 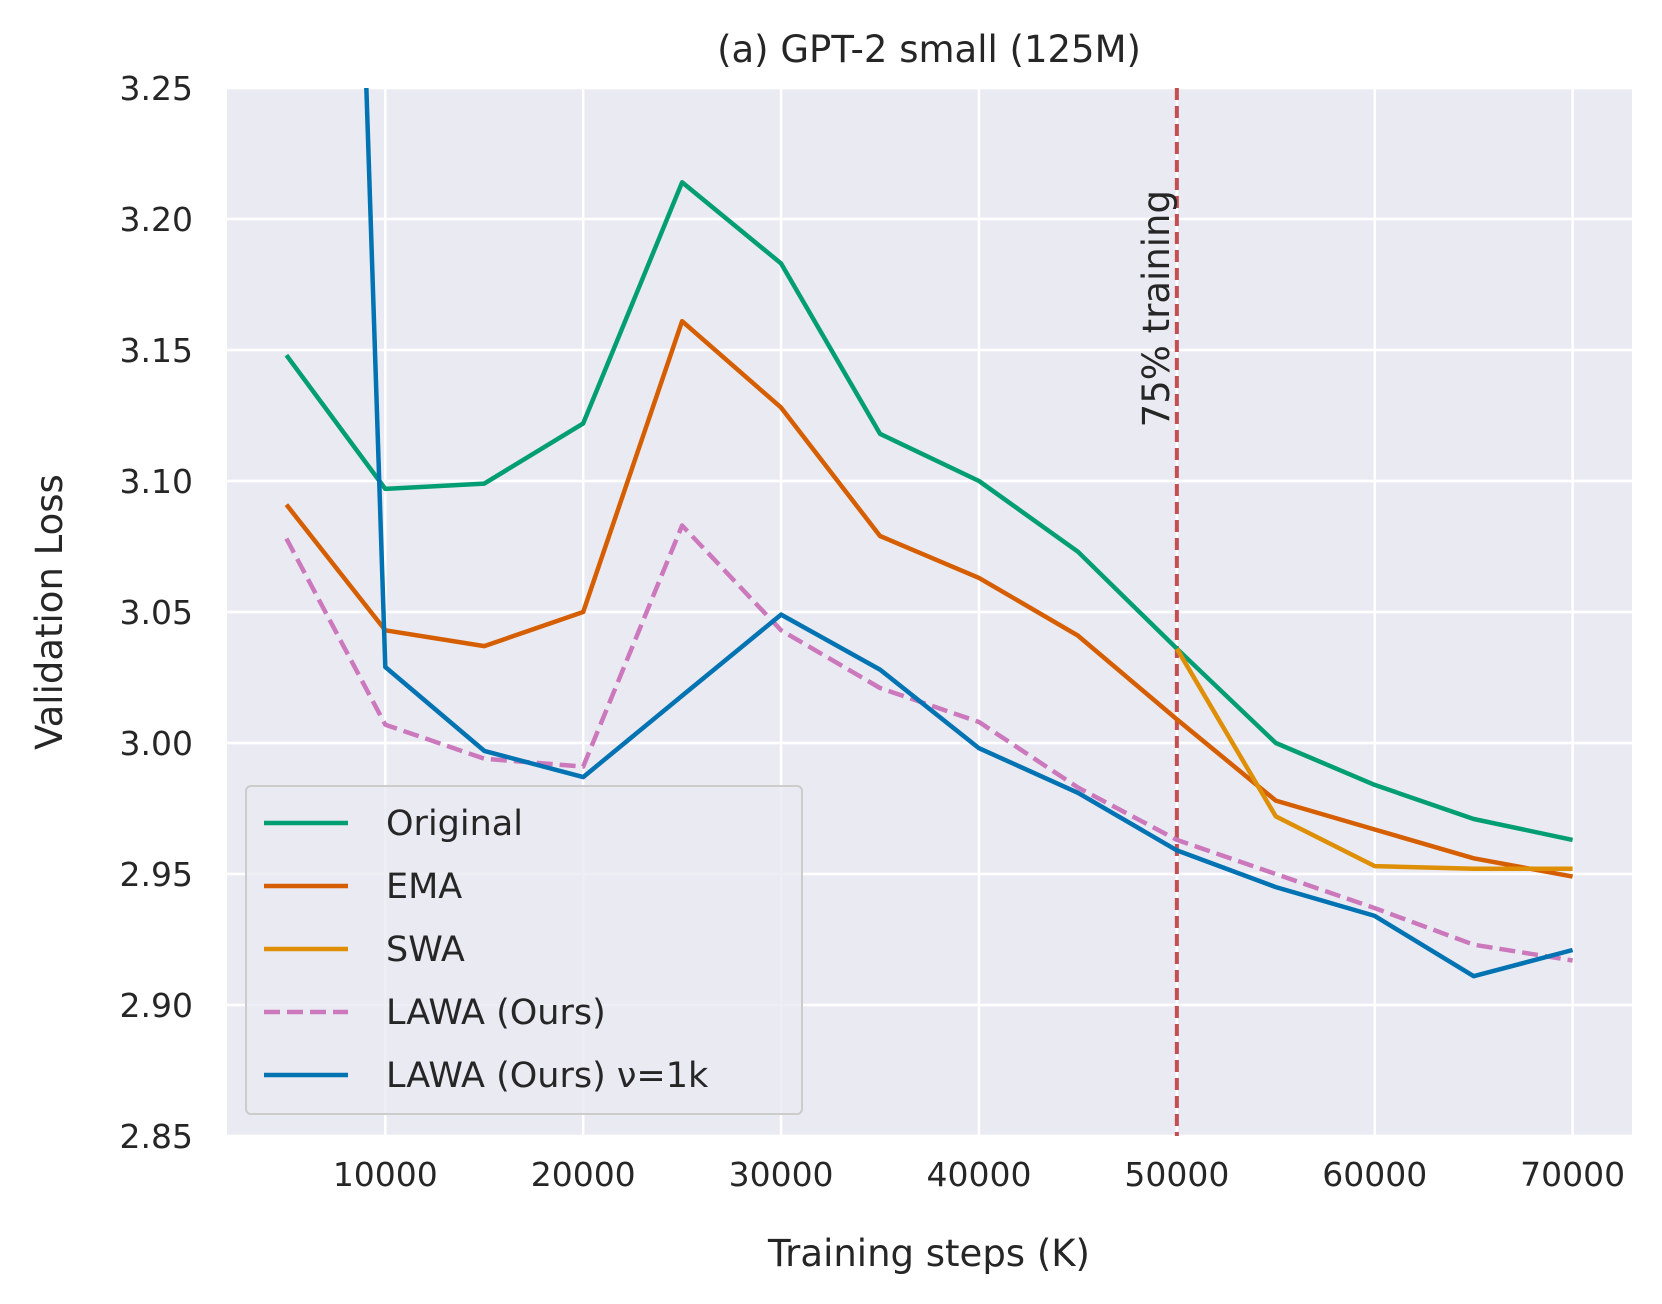 What do you see at coordinates (1156, 308) in the screenshot?
I see `annotation-label: 75% training` at bounding box center [1156, 308].